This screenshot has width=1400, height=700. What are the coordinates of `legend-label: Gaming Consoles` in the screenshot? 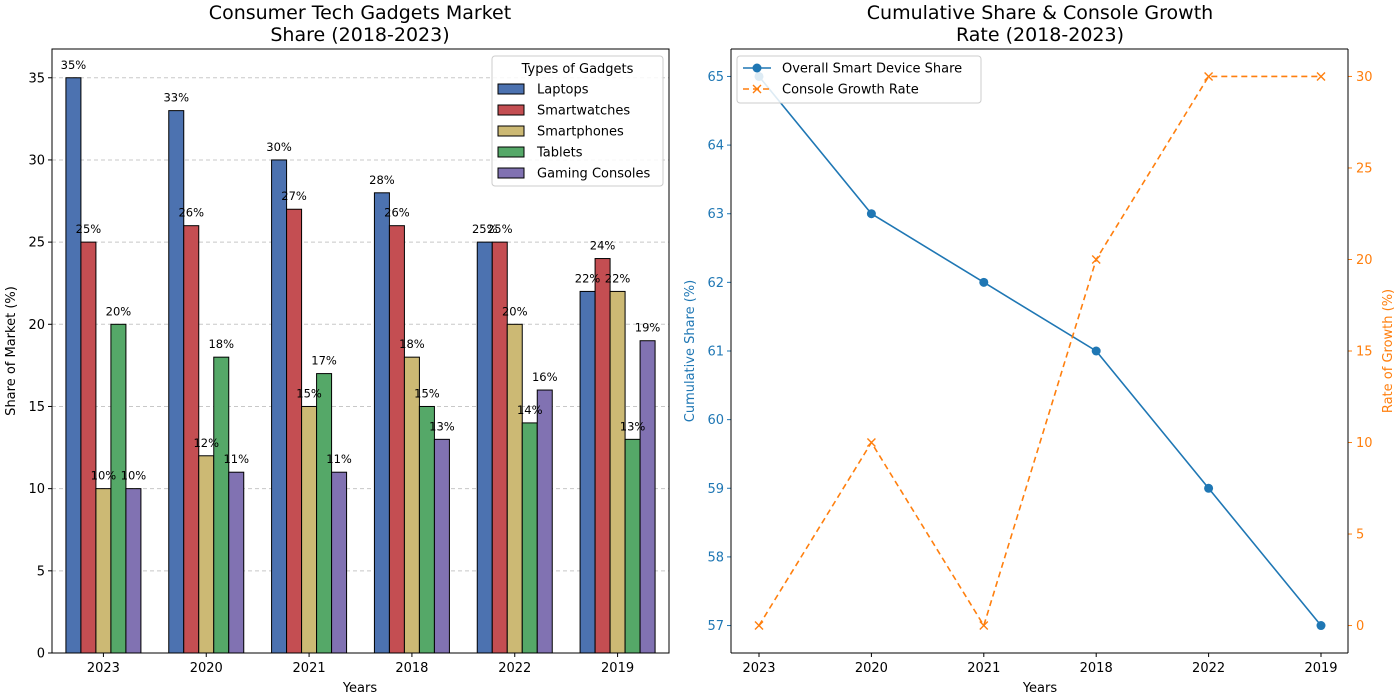 It's located at (594, 174).